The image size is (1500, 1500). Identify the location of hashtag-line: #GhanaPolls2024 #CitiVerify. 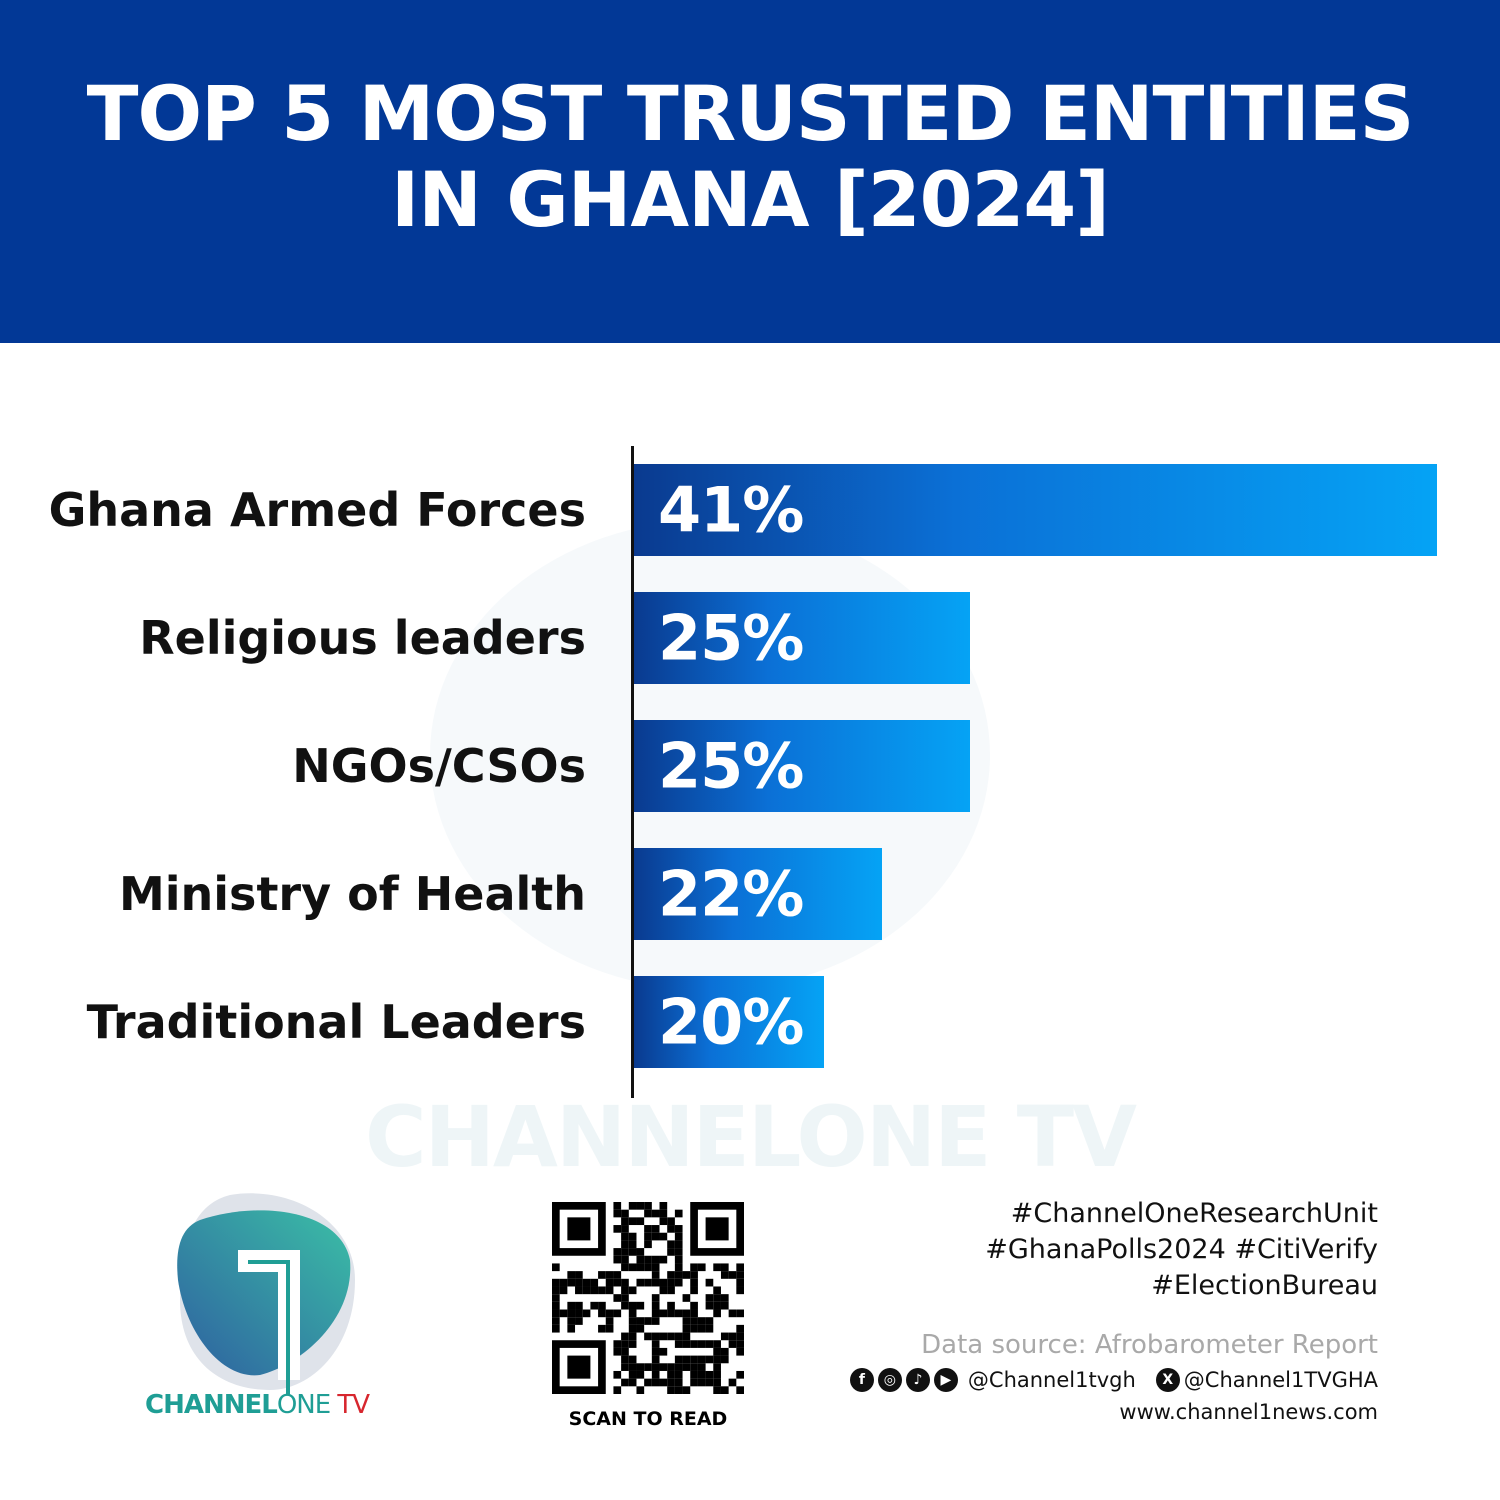
(1181, 1249).